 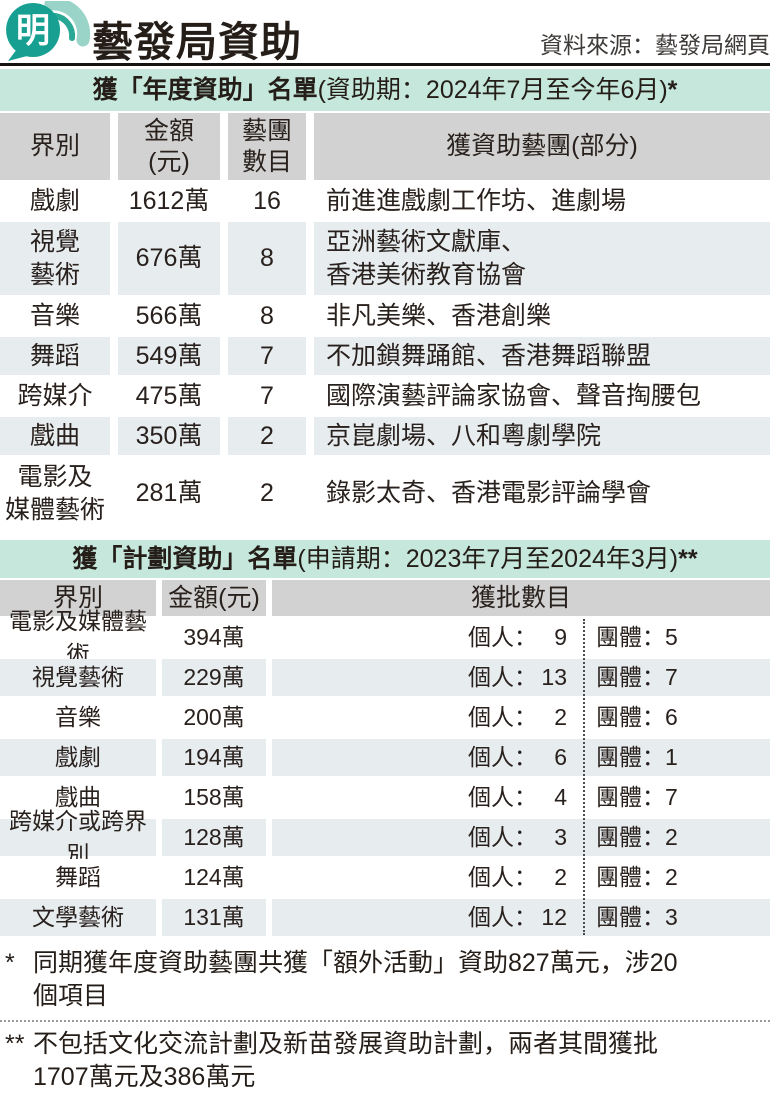 I want to click on row-amount: 281萬, so click(x=169, y=493).